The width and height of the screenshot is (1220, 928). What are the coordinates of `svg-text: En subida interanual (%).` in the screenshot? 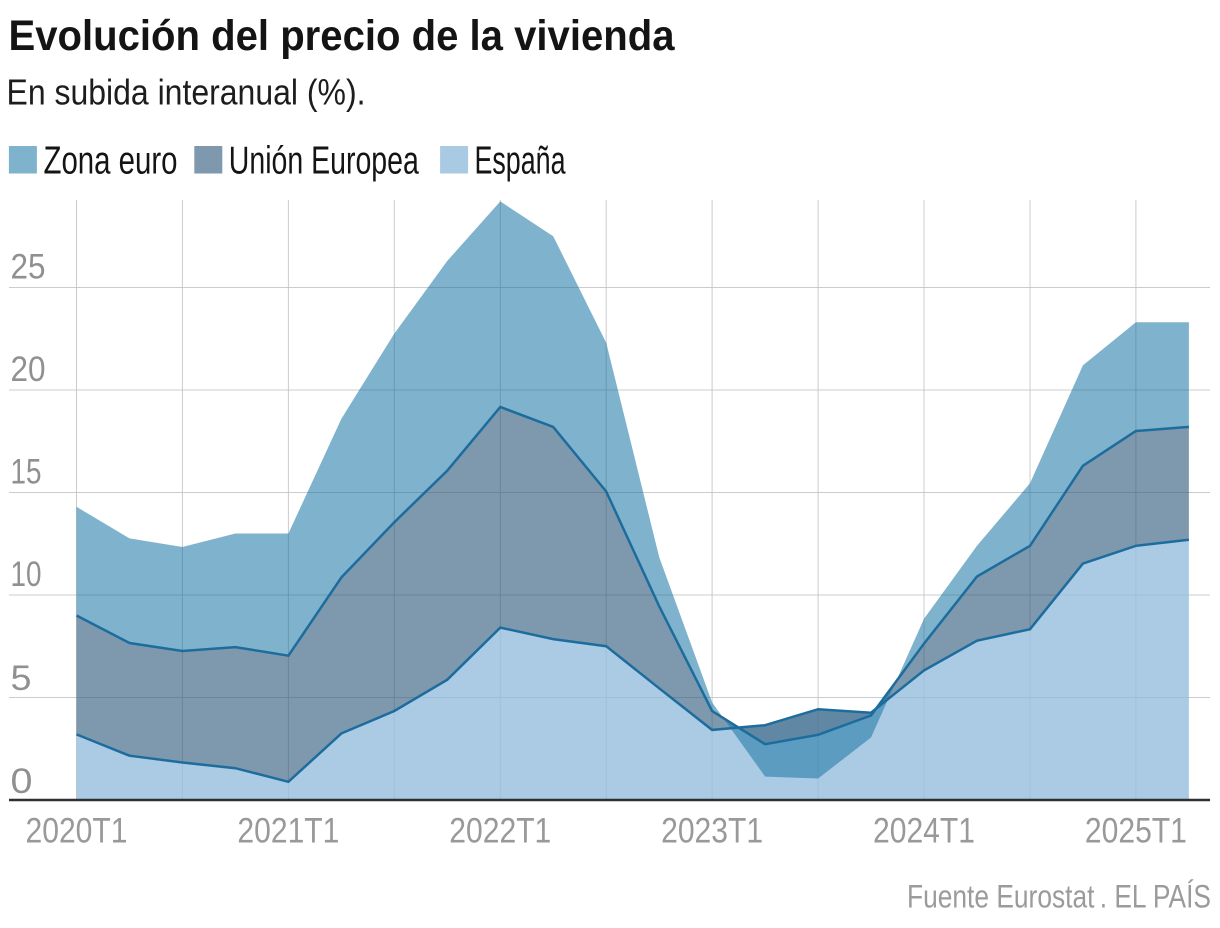 It's located at (186, 91).